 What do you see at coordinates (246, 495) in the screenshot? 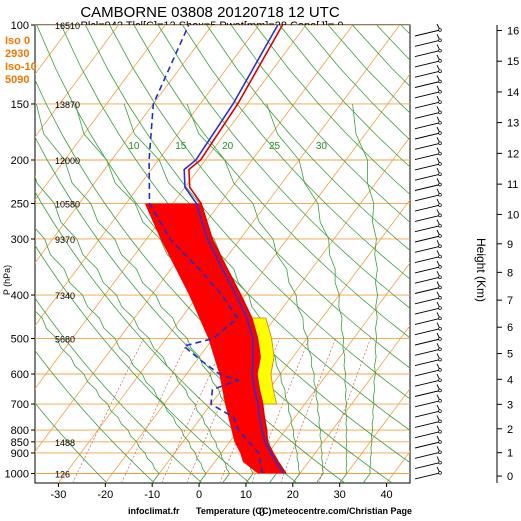
I see `x-tick-label: 10` at bounding box center [246, 495].